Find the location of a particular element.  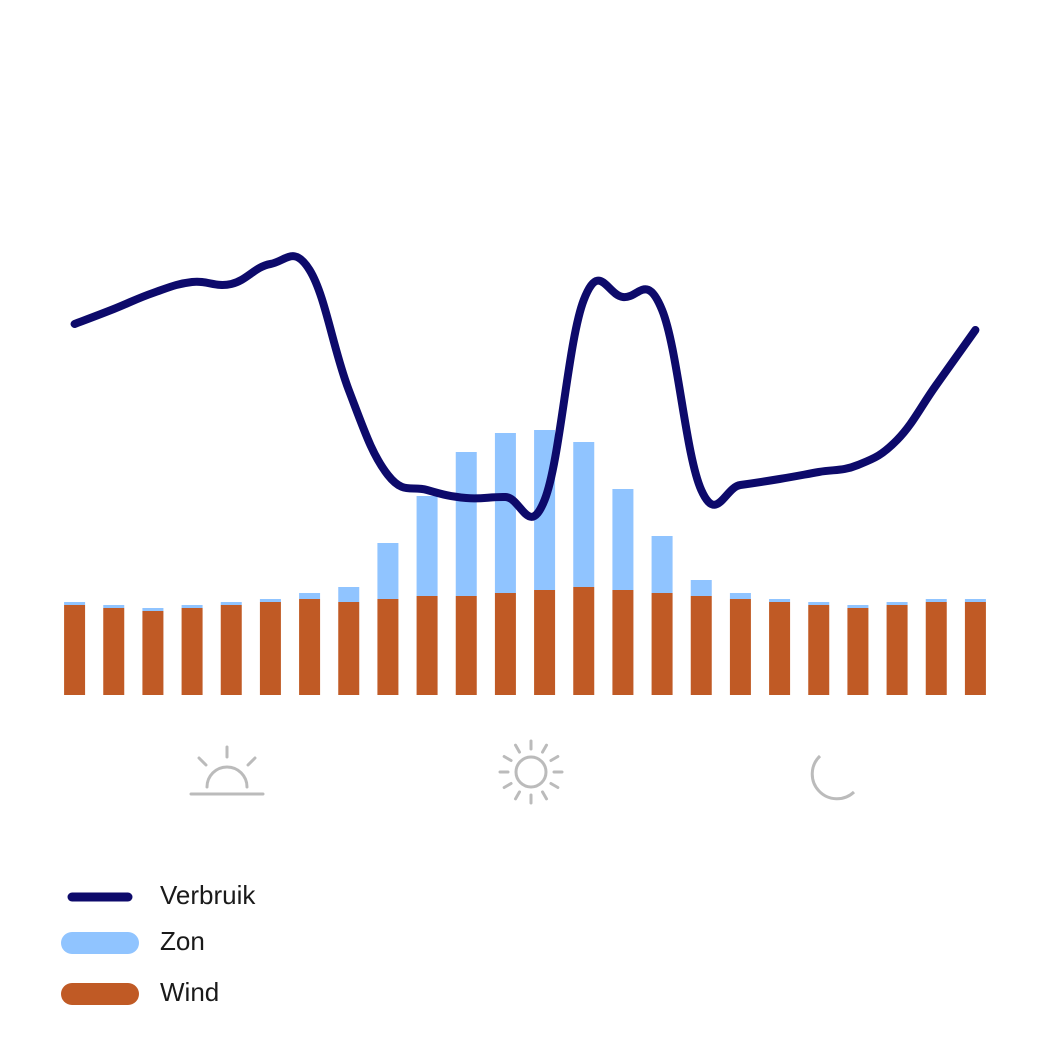

time-icons is located at coordinates (522, 772).